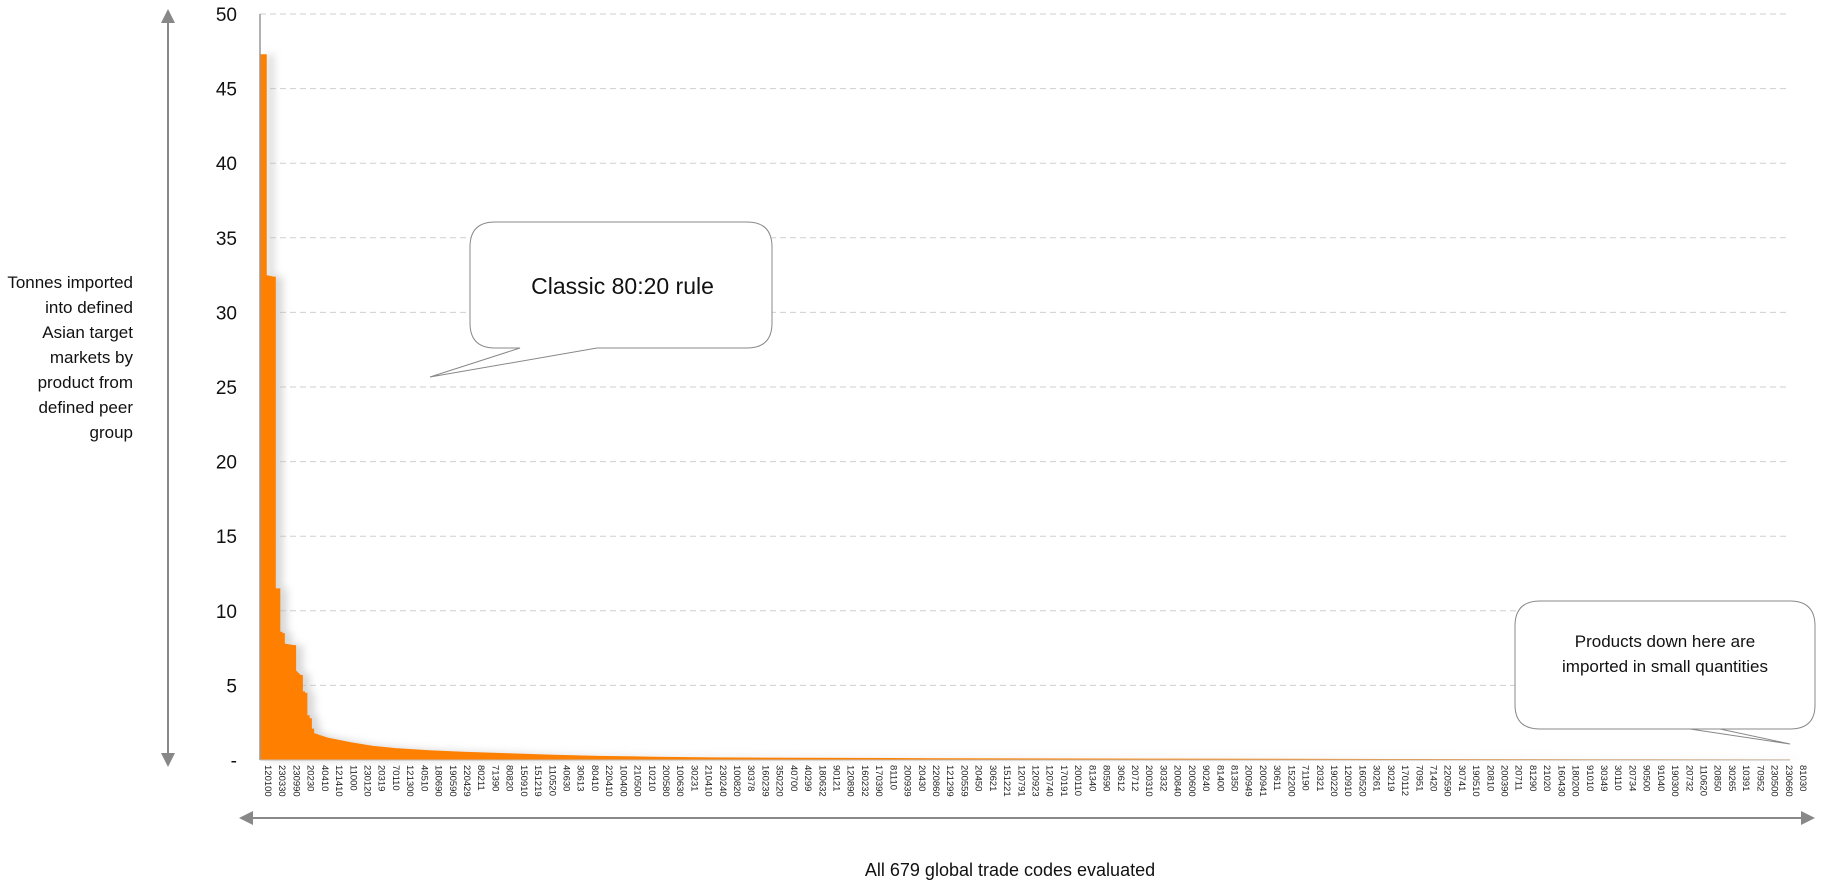 The image size is (1821, 885). I want to click on x-tick-label: 190220, so click(1333, 781).